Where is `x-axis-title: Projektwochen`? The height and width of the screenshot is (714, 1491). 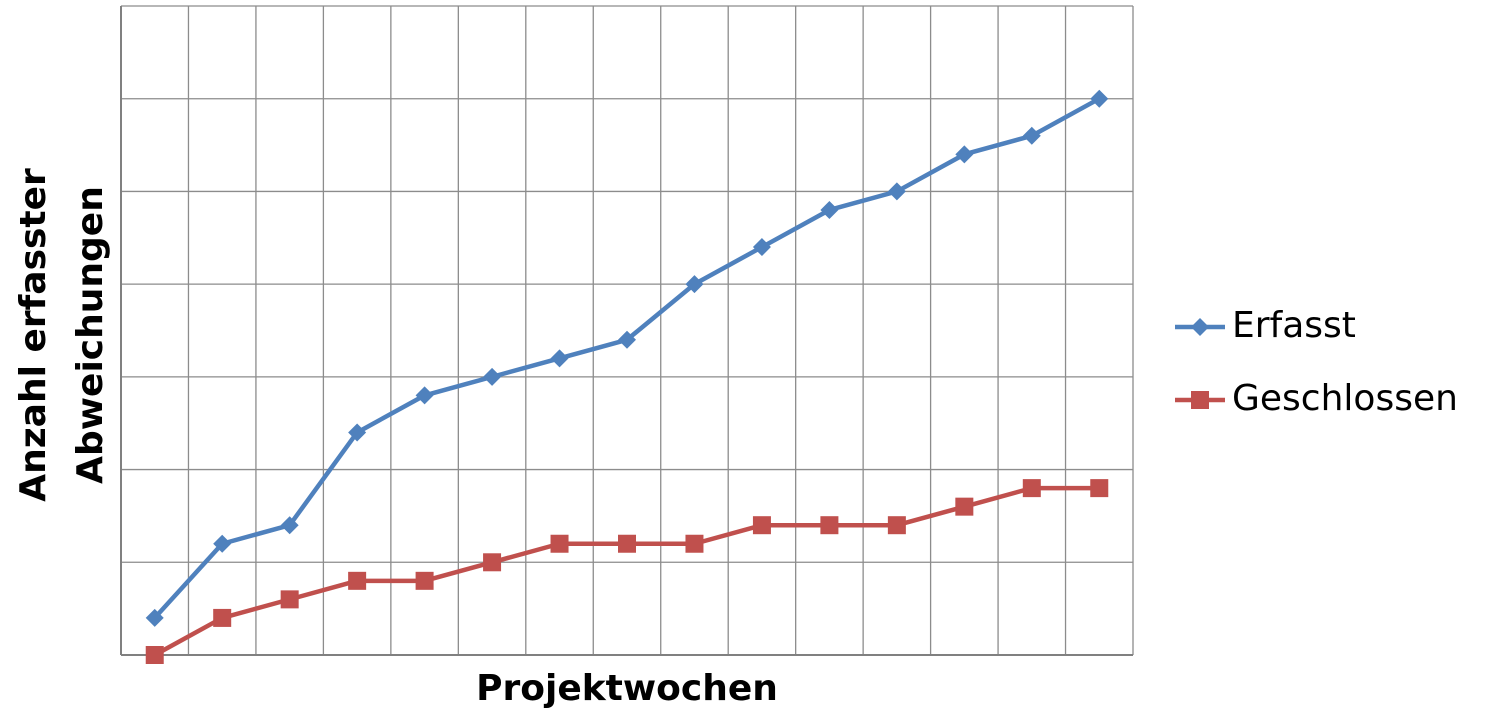 x-axis-title: Projektwochen is located at coordinates (627, 688).